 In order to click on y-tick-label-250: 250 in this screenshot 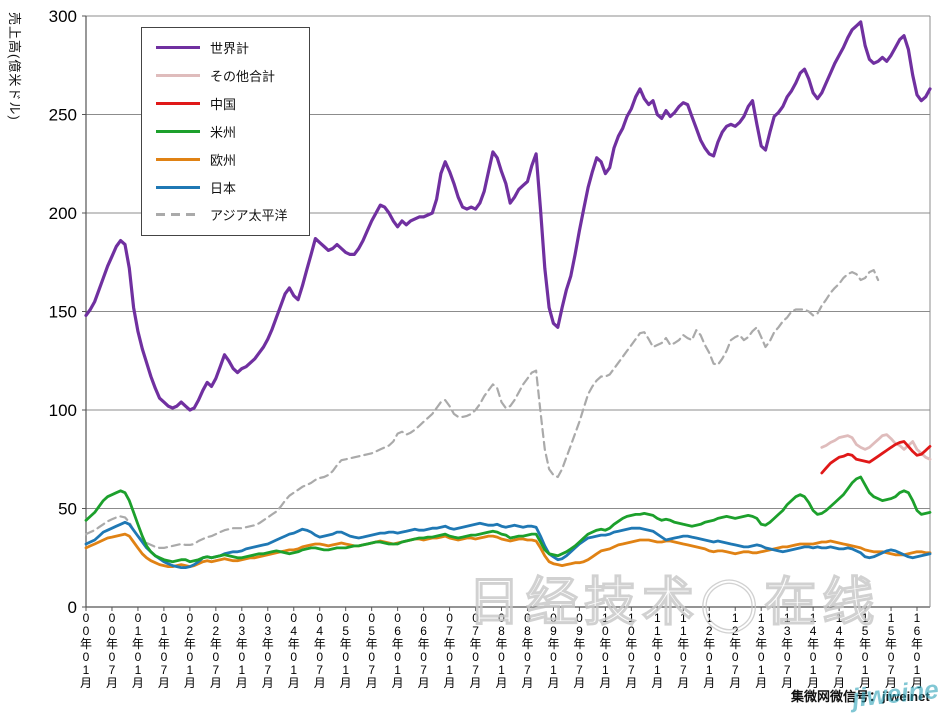, I will do `click(63, 115)`.